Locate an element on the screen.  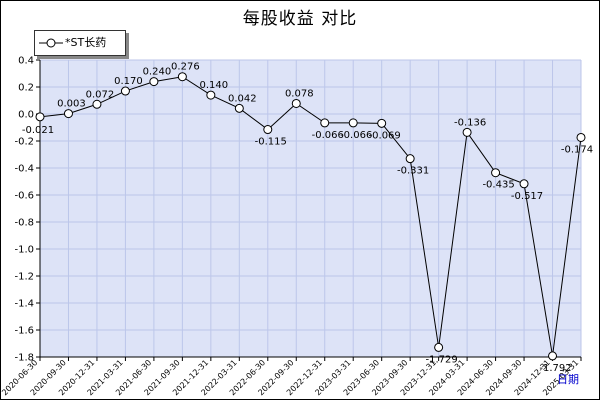
data-label: -0.517 is located at coordinates (527, 196).